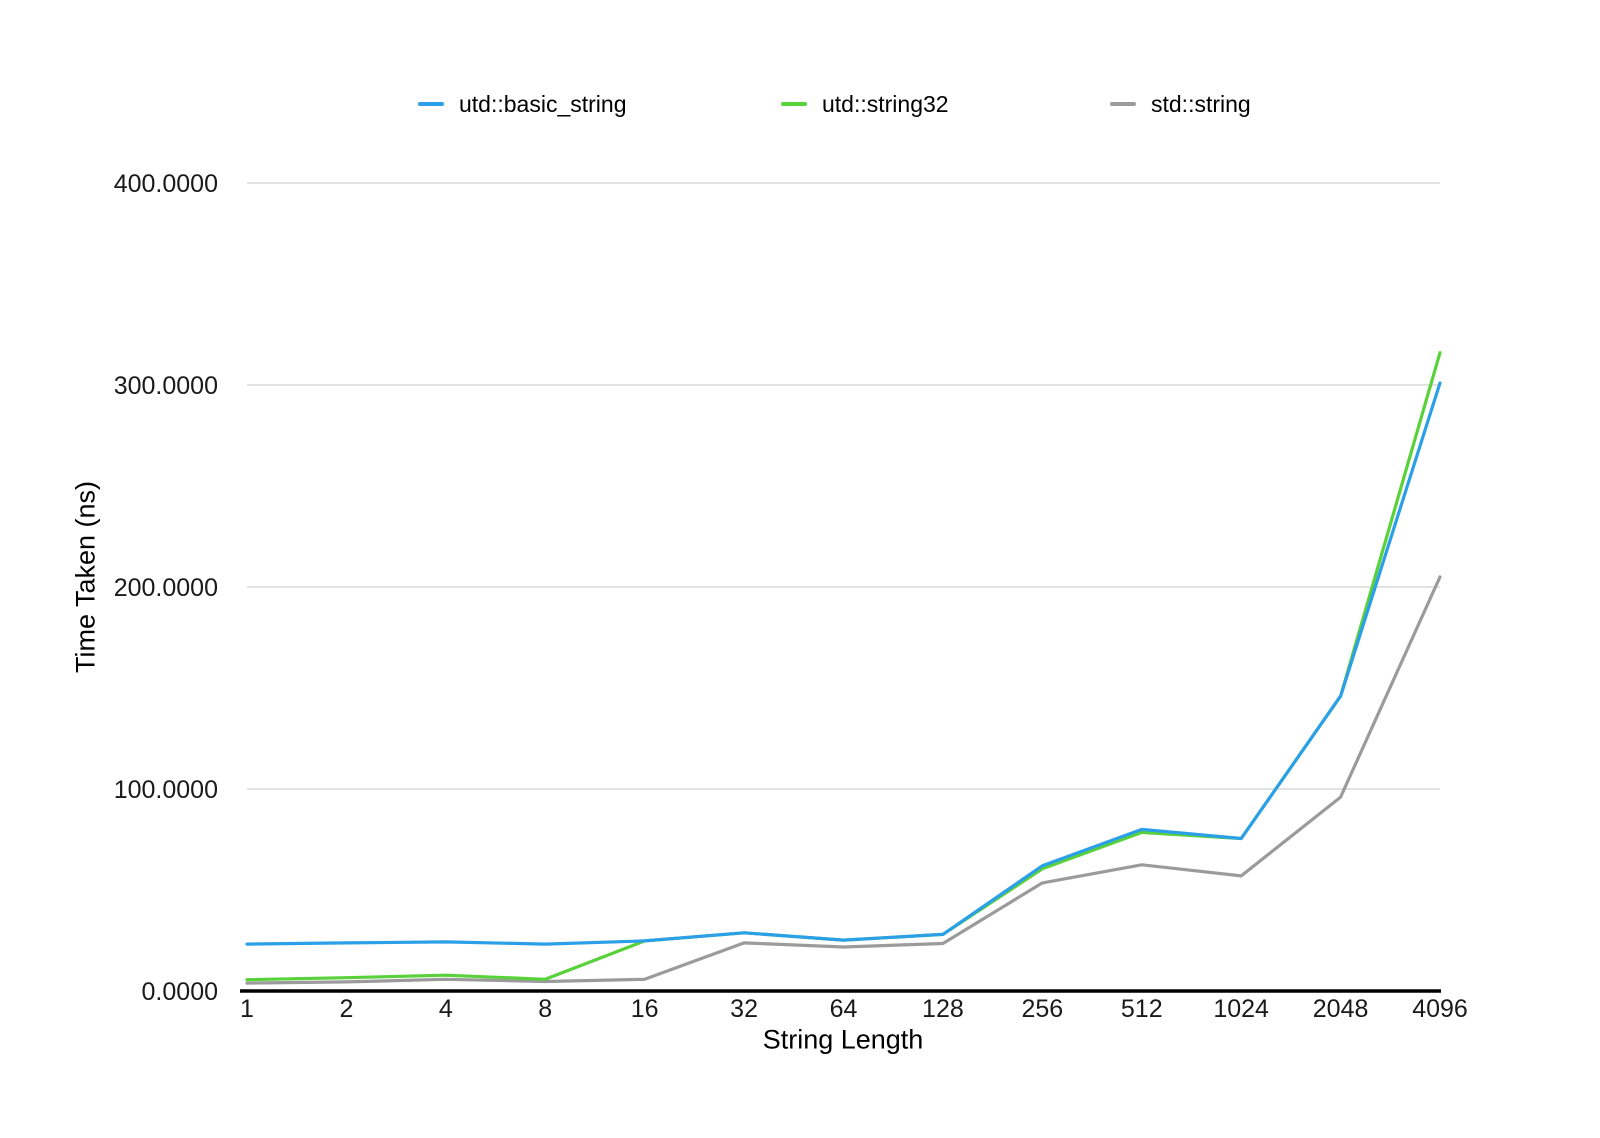 The height and width of the screenshot is (1138, 1600). I want to click on x-tick-label: 4, so click(446, 1009).